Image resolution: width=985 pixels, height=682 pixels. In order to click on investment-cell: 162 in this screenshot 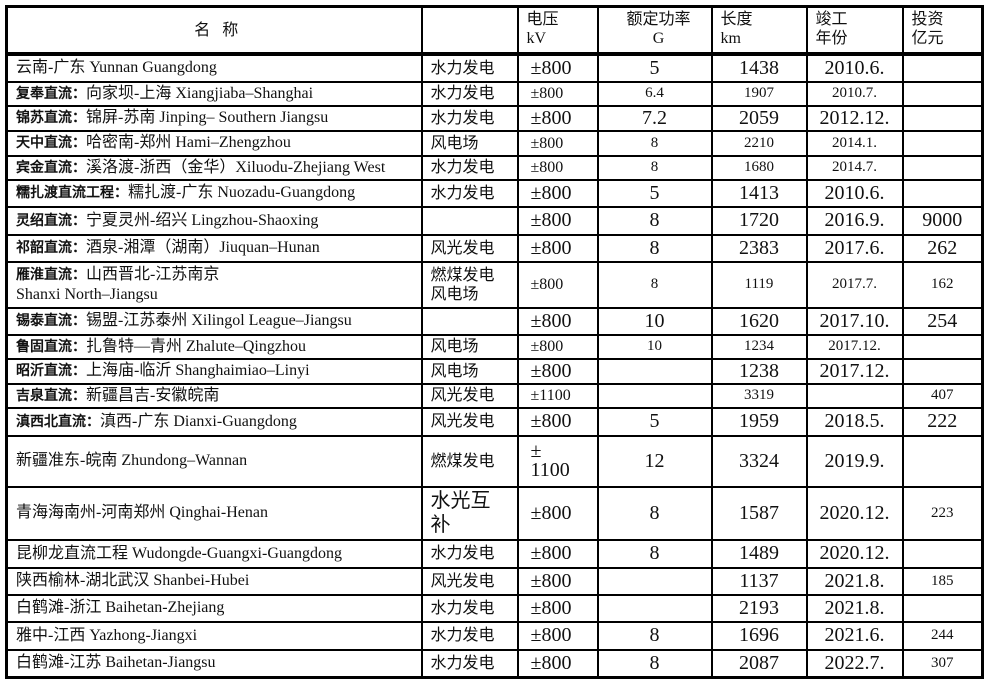, I will do `click(942, 284)`.